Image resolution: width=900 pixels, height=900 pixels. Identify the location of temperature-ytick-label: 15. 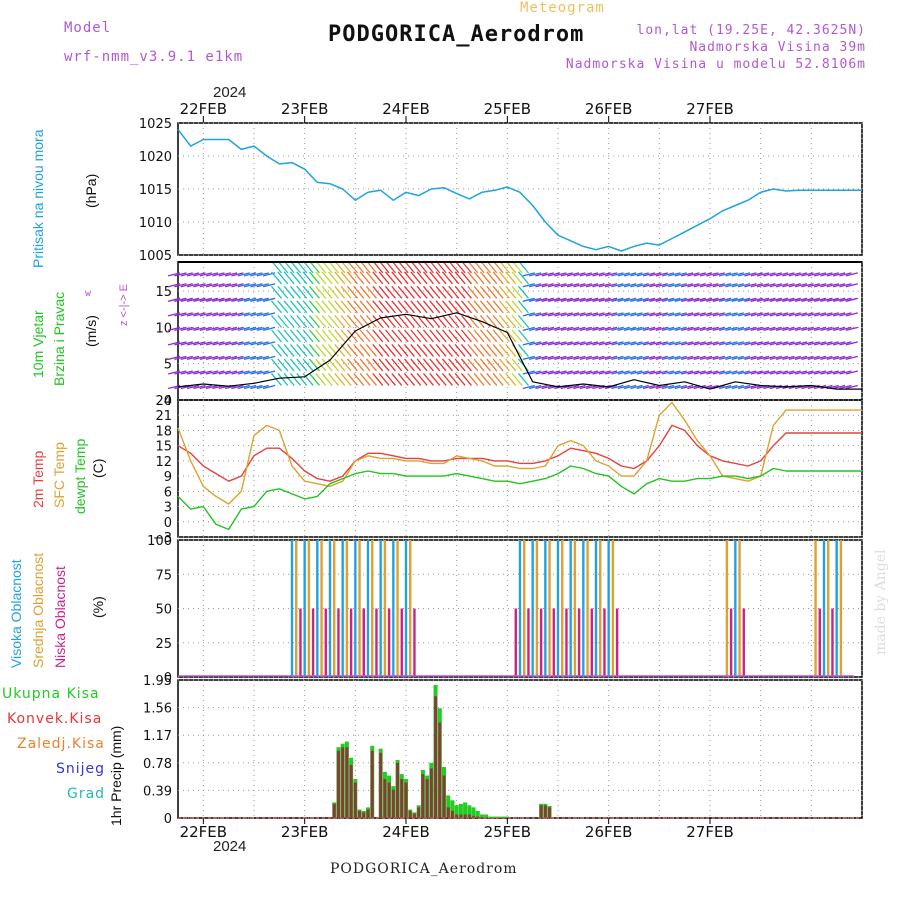
(163, 447).